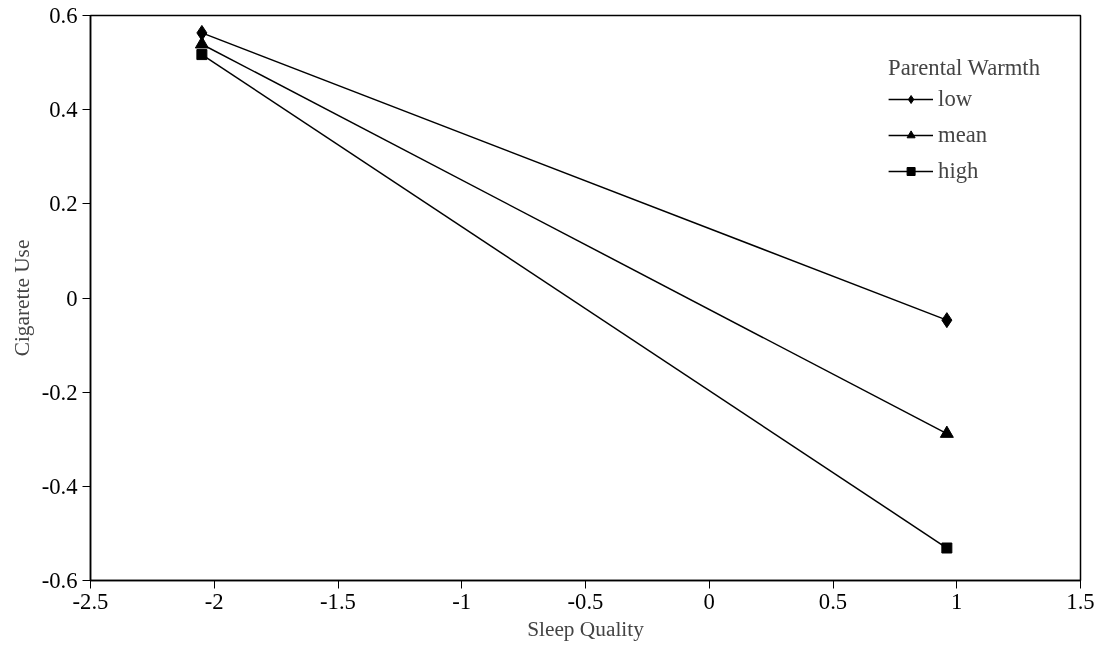 This screenshot has height=666, width=1114. I want to click on x-tick-label: 0, so click(709, 601).